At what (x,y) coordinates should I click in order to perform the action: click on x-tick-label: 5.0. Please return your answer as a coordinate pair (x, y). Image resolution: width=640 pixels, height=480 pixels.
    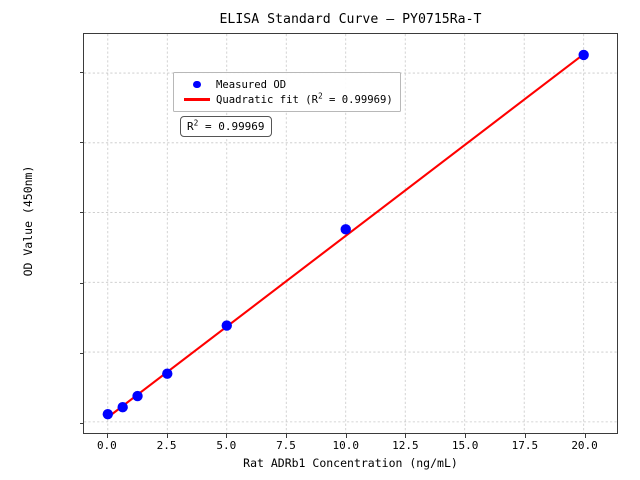
    Looking at the image, I should click on (226, 445).